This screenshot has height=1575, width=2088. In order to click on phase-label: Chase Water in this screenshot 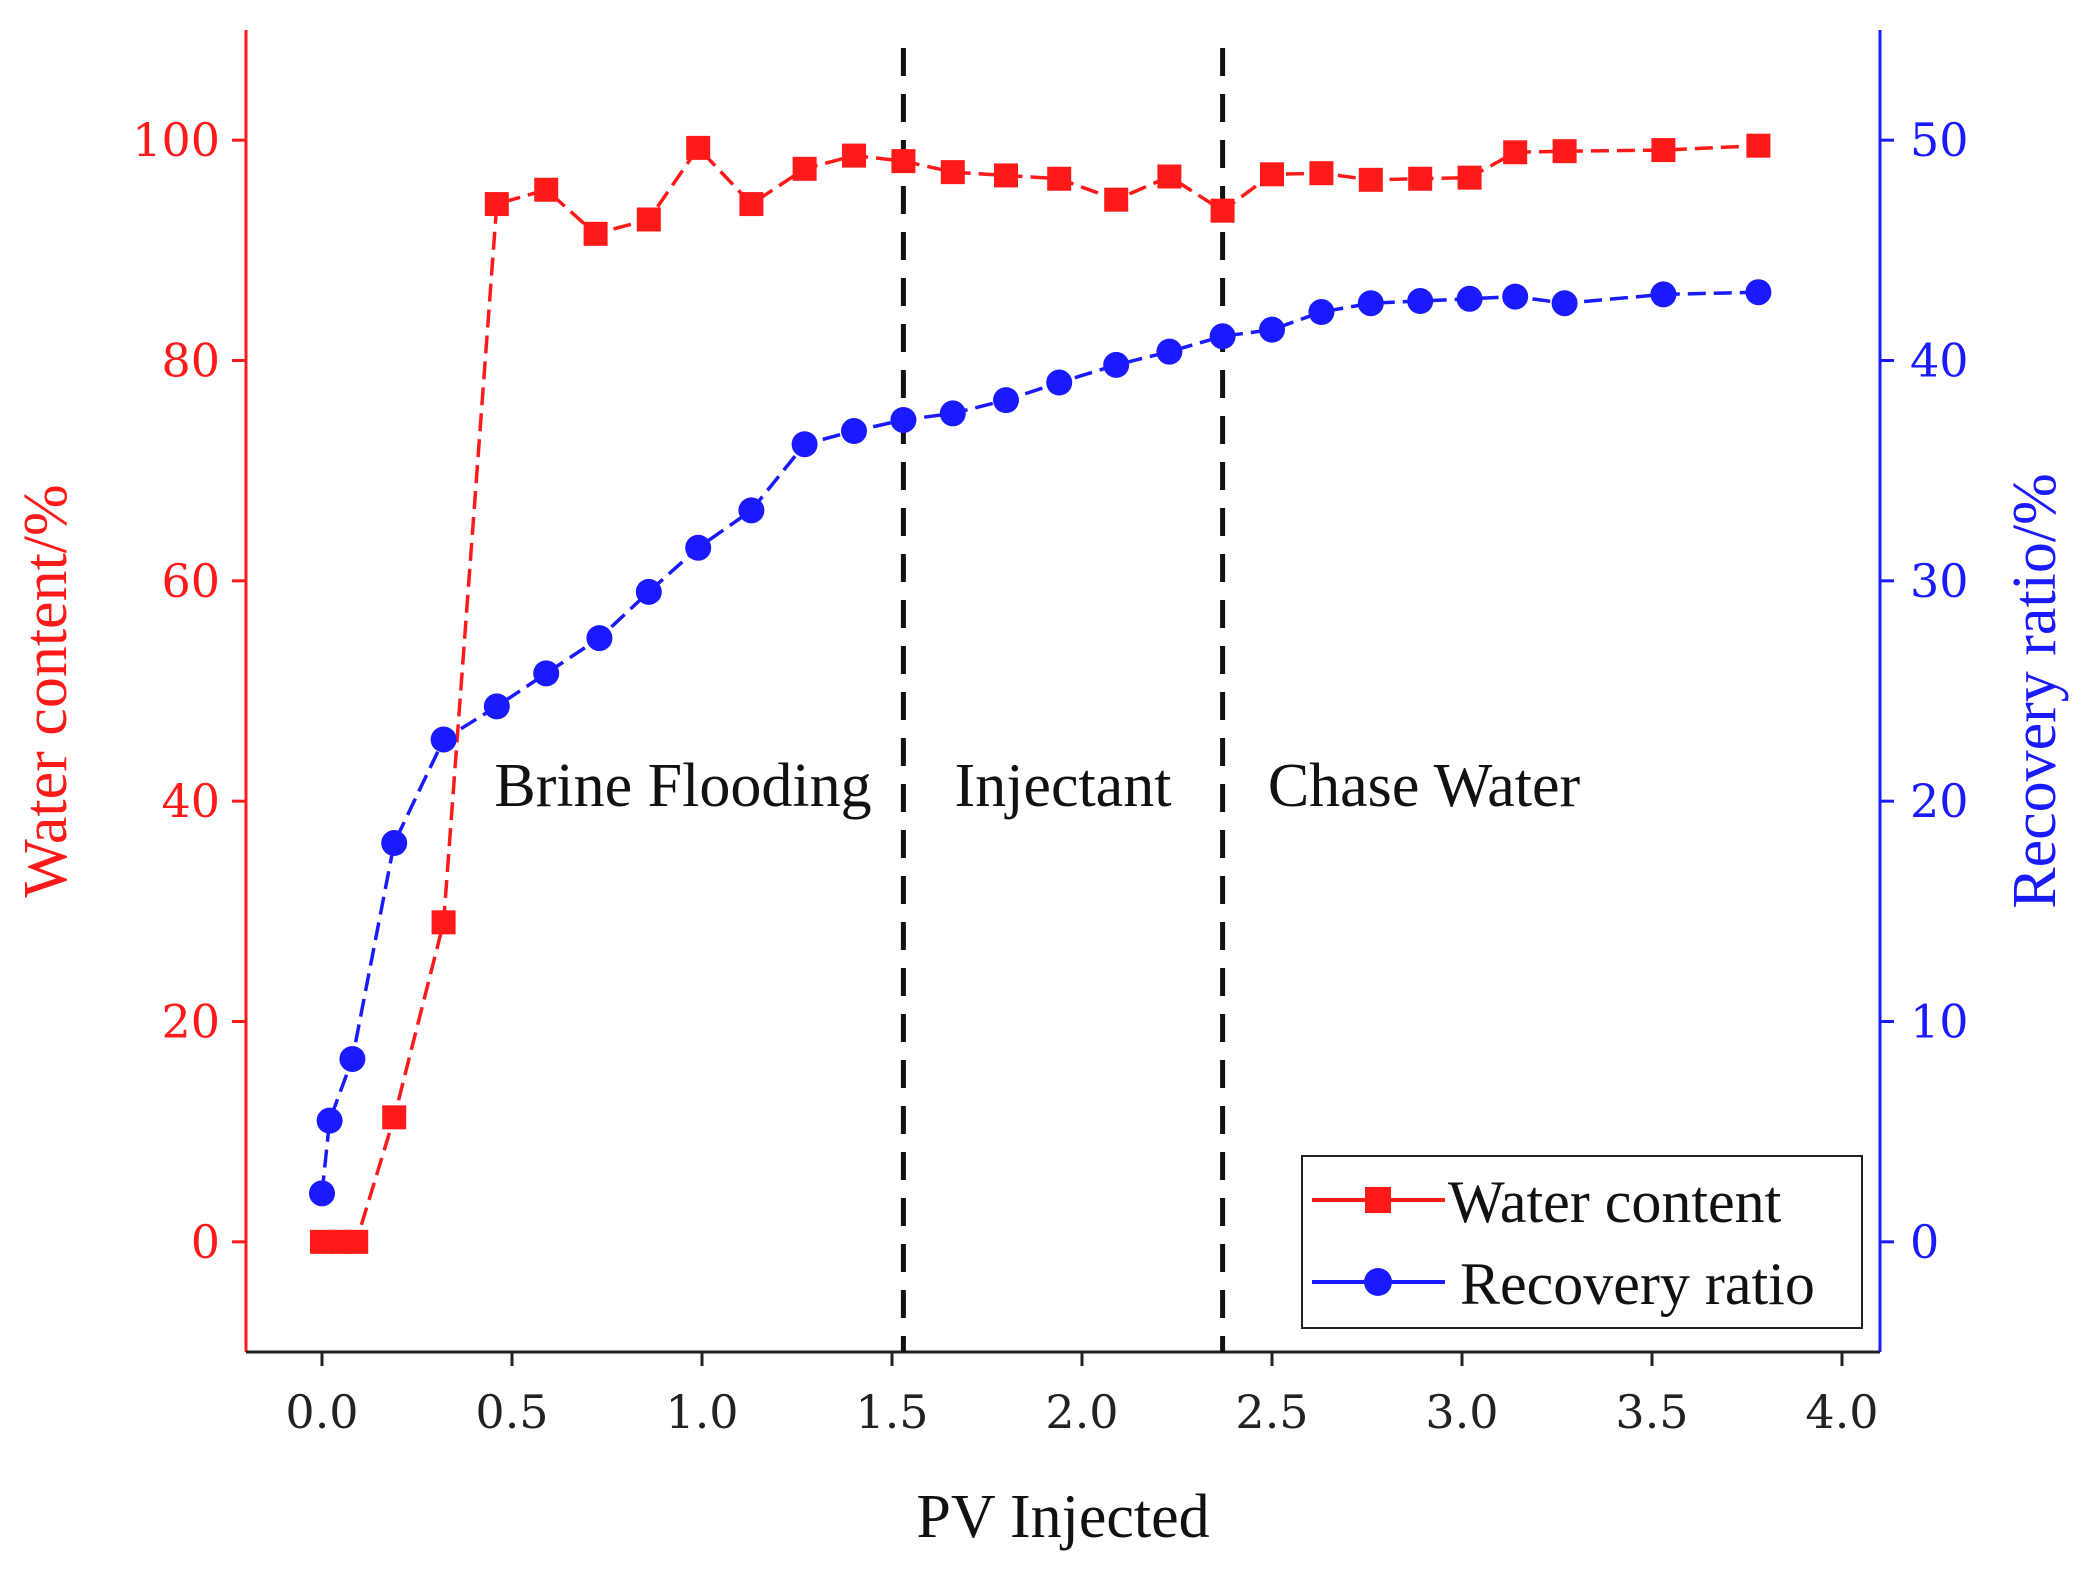, I will do `click(1424, 786)`.